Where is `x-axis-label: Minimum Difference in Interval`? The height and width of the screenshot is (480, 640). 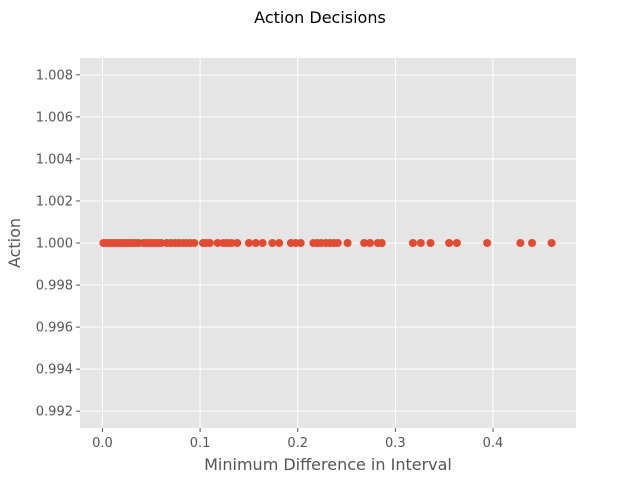 x-axis-label: Minimum Difference in Interval is located at coordinates (328, 464).